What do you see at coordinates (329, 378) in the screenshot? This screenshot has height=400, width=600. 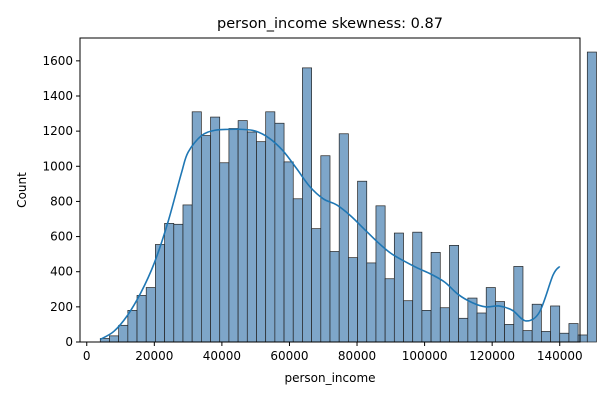 I see `x-axis-label: person_income` at bounding box center [329, 378].